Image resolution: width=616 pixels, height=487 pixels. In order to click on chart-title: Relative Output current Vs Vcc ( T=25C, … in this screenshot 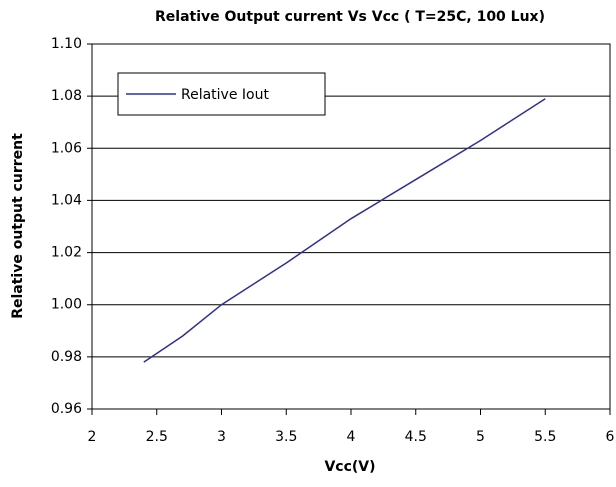, I will do `click(350, 17)`.